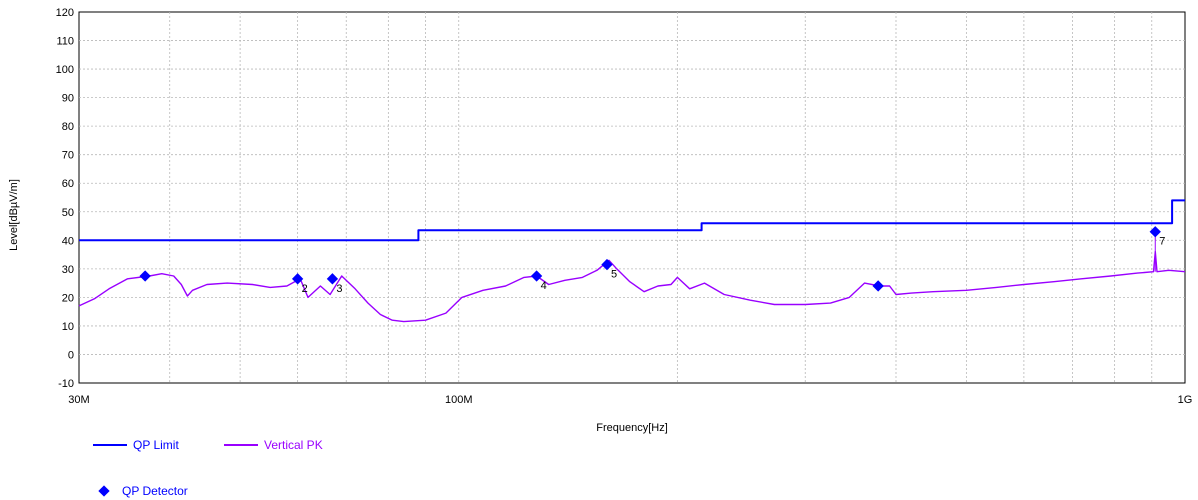 This screenshot has height=500, width=1198. I want to click on x-tick-label: 100M, so click(459, 400).